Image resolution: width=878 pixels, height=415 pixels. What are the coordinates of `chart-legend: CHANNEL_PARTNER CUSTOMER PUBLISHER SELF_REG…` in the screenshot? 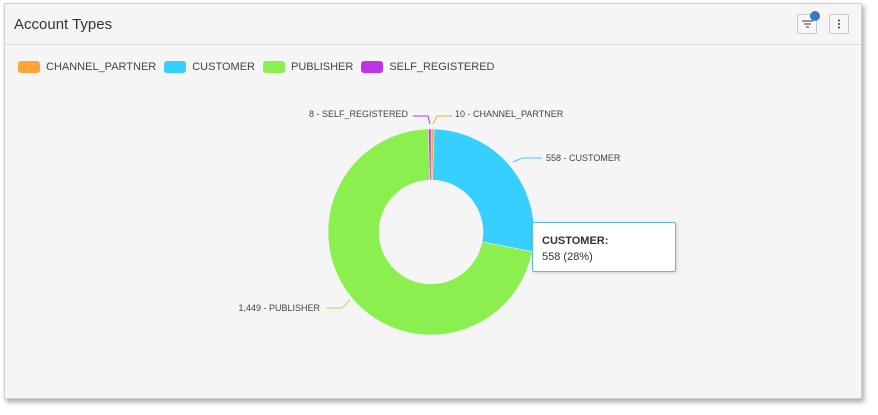 It's located at (260, 67).